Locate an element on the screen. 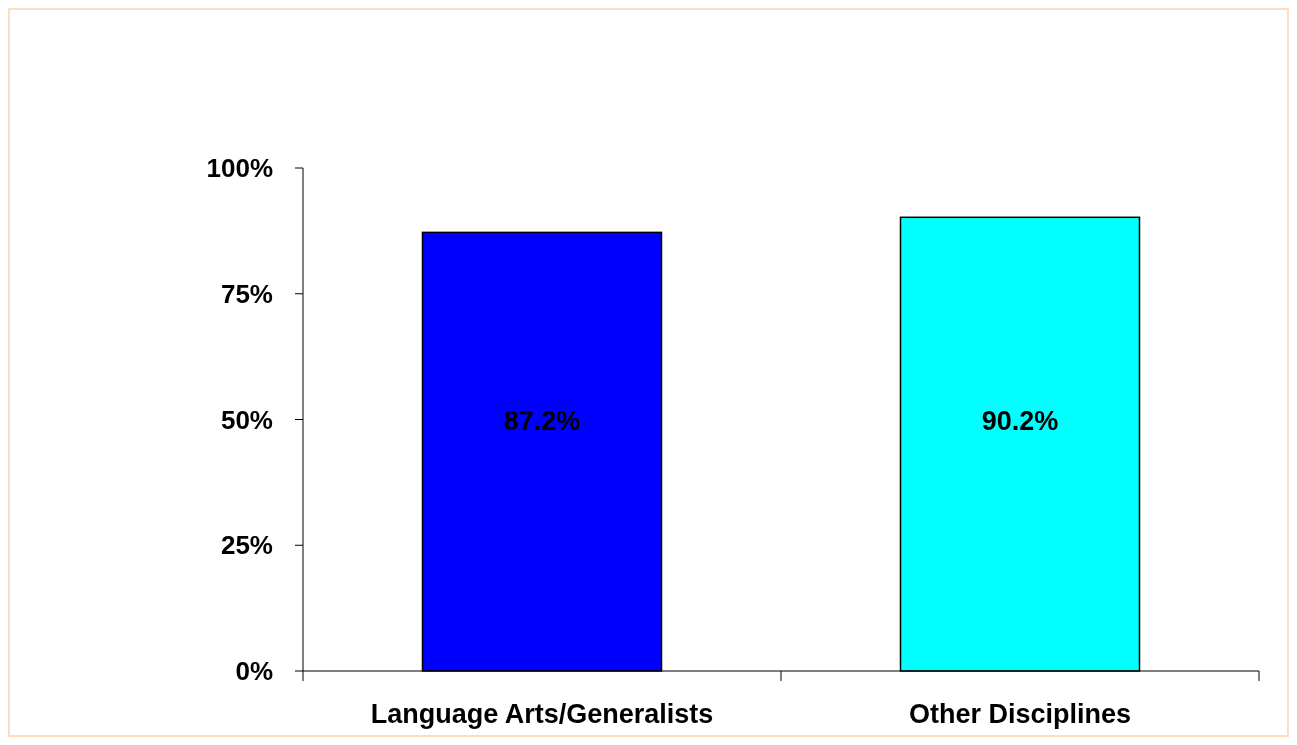  y-tick-label: 100% is located at coordinates (239, 168).